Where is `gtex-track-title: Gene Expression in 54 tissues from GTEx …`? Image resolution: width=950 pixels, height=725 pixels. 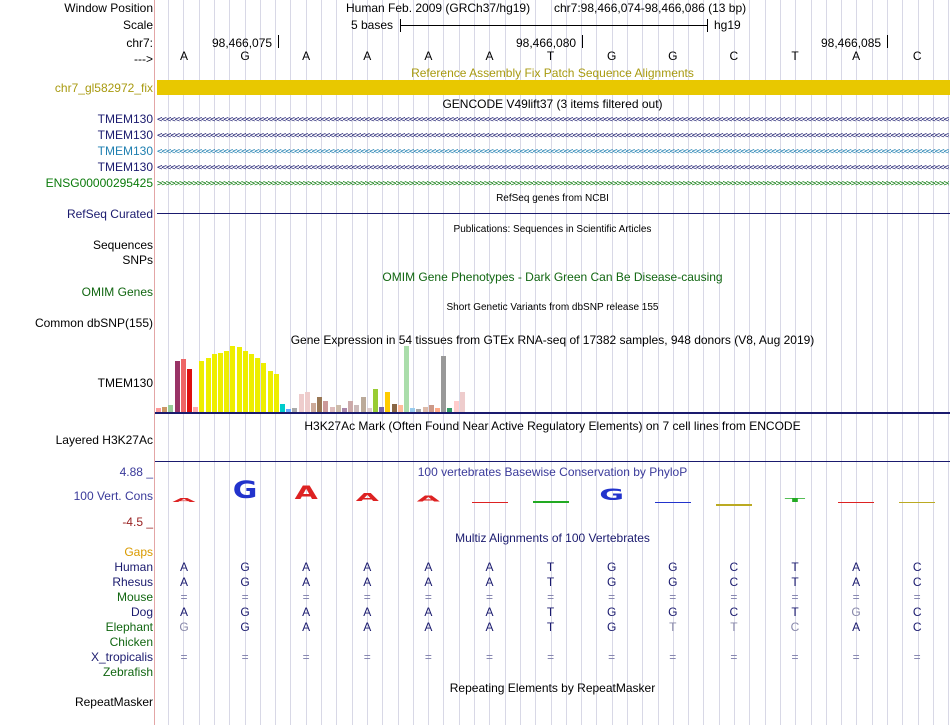
gtex-track-title: Gene Expression in 54 tissues from GTEx … is located at coordinates (552, 340).